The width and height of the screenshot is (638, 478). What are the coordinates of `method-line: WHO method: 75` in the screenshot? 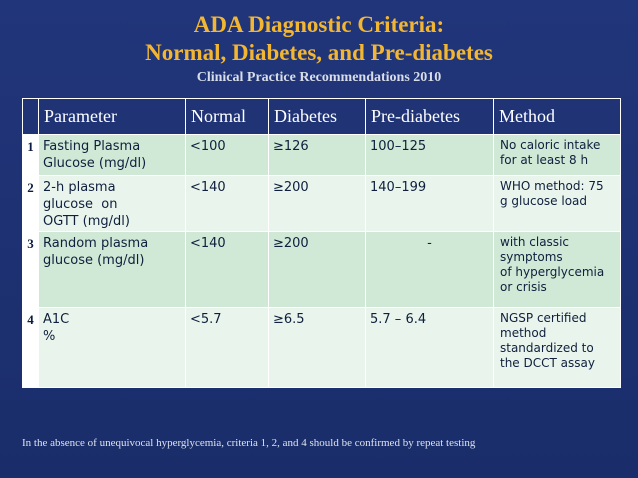 It's located at (552, 186).